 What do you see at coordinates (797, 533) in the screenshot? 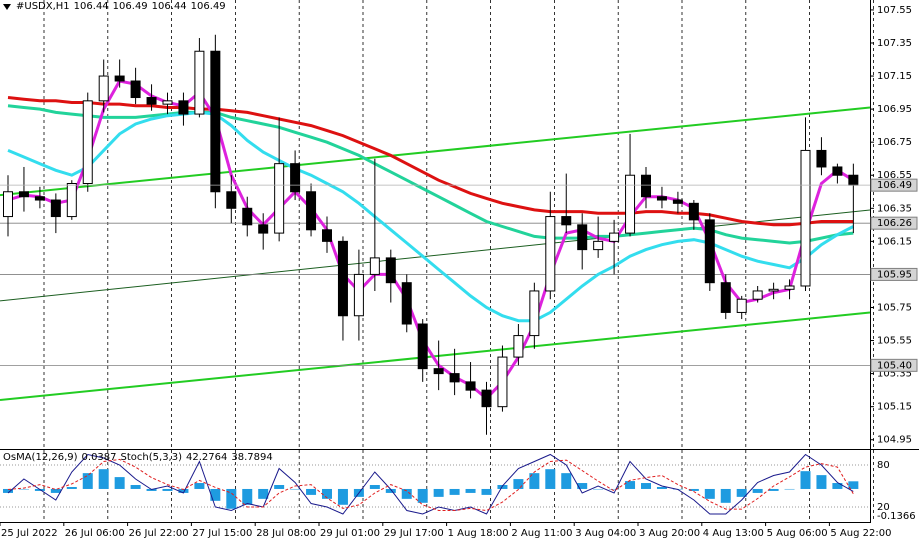
I see `x-tick-label: 5 Aug 06:00` at bounding box center [797, 533].